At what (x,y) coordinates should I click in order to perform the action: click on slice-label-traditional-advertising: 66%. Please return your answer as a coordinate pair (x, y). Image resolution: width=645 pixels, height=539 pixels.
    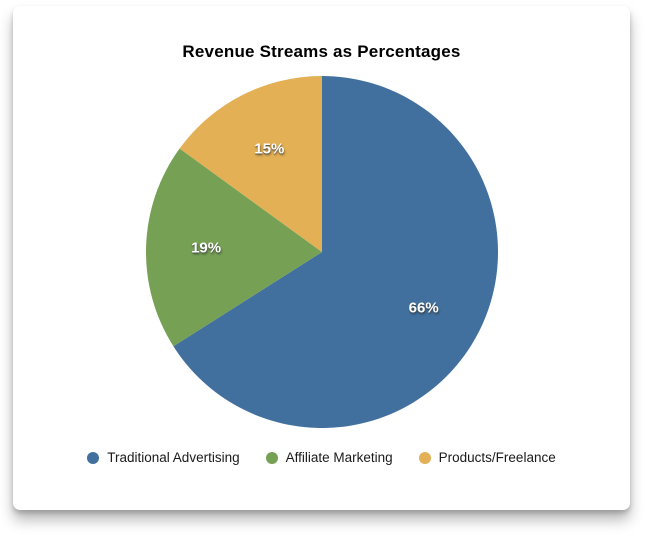
    Looking at the image, I should click on (423, 308).